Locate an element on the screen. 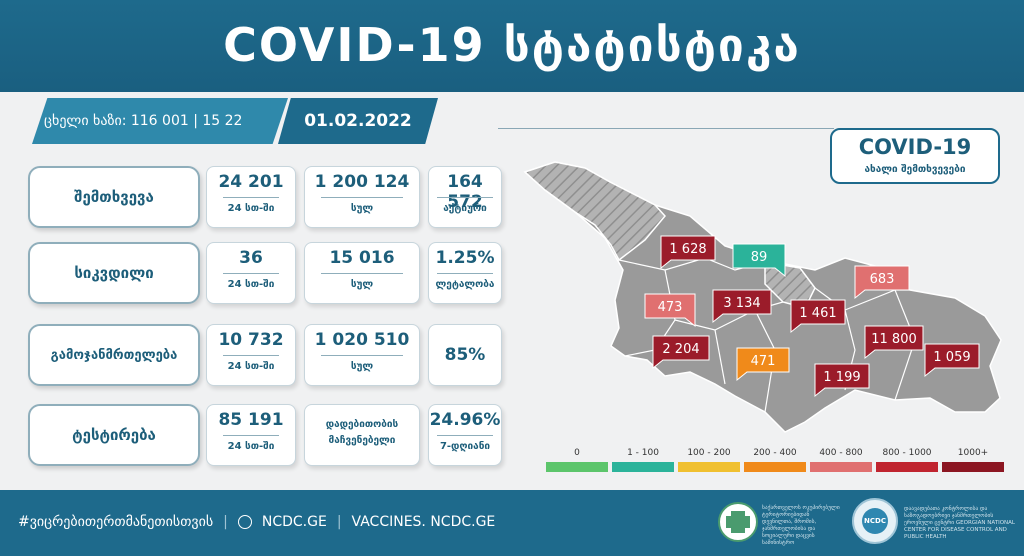  region-callout-value: 1 059 is located at coordinates (951, 357).